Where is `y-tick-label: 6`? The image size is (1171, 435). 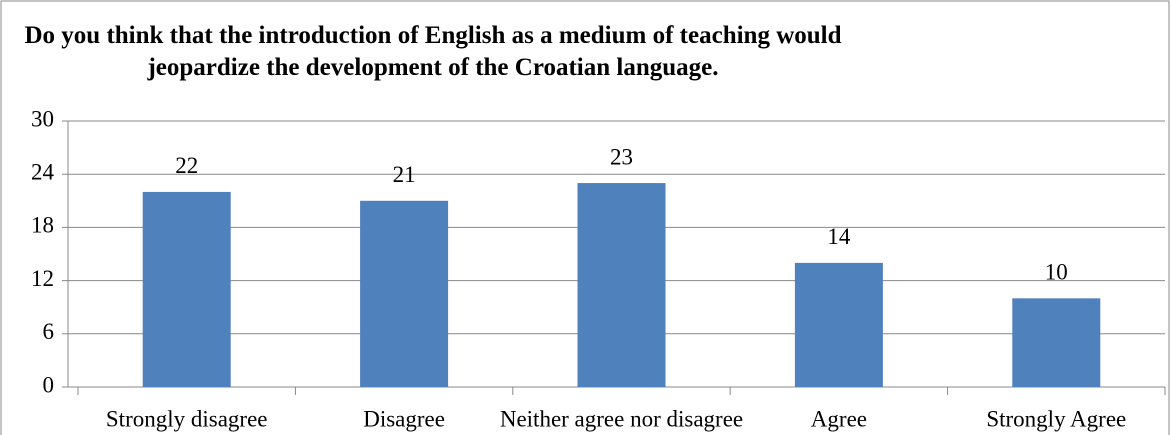
y-tick-label: 6 is located at coordinates (49, 331).